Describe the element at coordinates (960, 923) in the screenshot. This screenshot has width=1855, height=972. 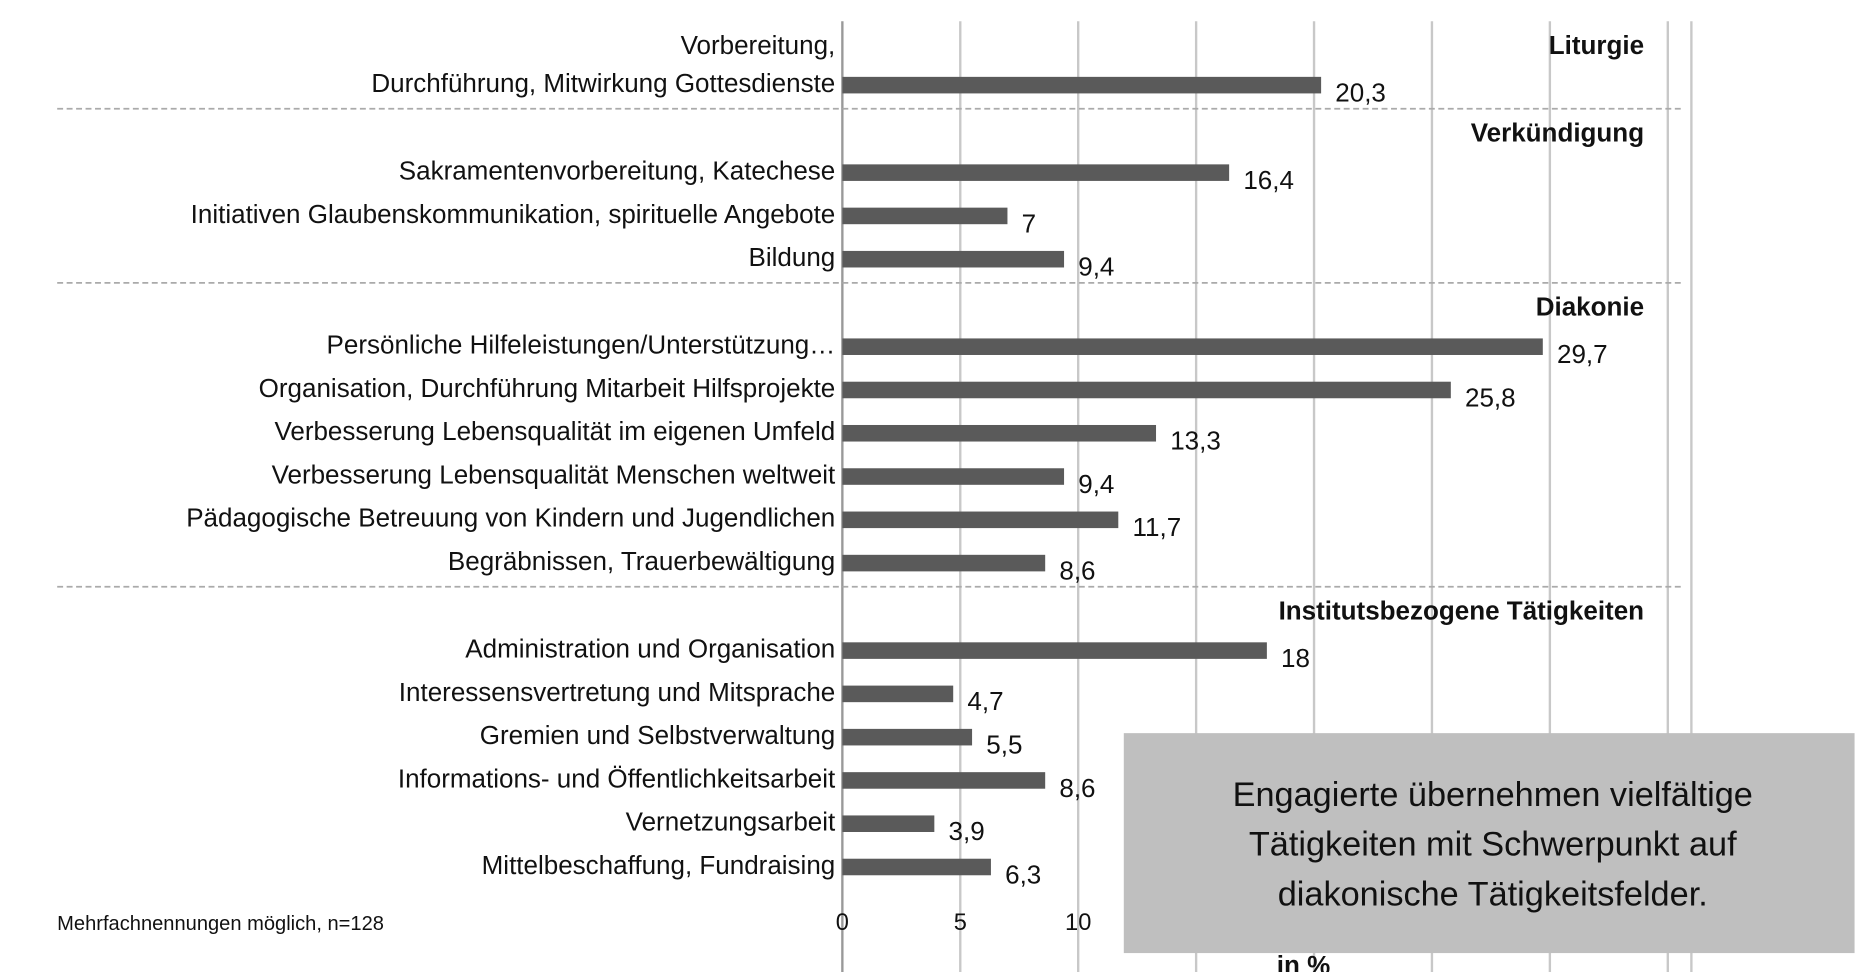
I see `x-tick-label: 5` at that location.